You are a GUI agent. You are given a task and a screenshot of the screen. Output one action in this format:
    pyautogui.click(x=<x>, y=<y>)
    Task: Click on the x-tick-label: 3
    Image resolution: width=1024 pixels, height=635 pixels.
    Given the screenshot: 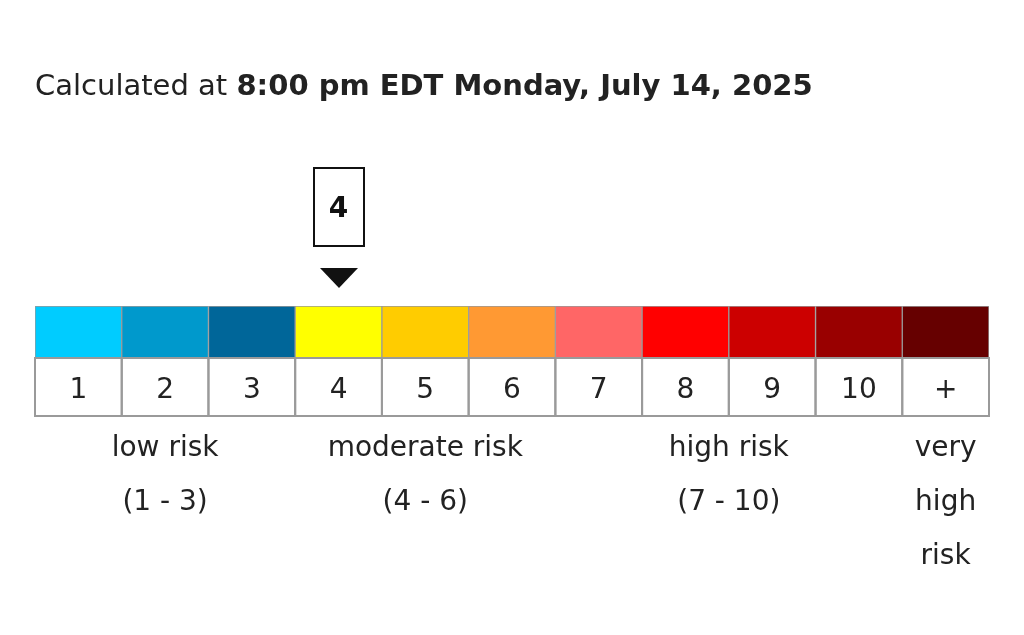 What is the action you would take?
    pyautogui.click(x=251, y=389)
    